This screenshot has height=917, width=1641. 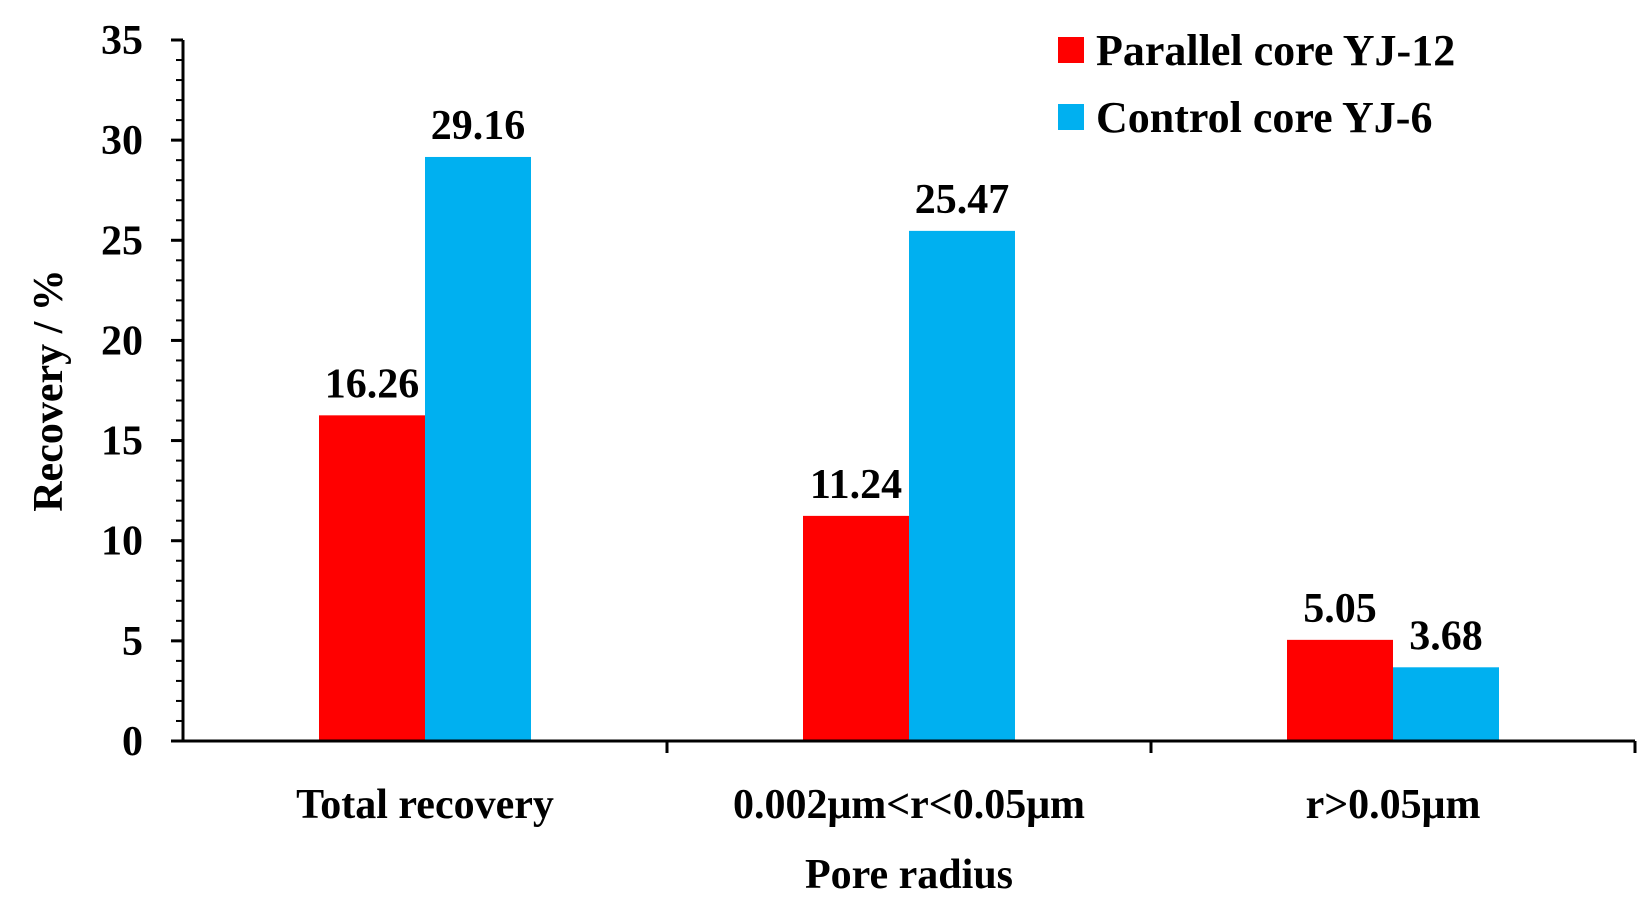 What do you see at coordinates (425, 805) in the screenshot?
I see `x-tick-label: Total recovery` at bounding box center [425, 805].